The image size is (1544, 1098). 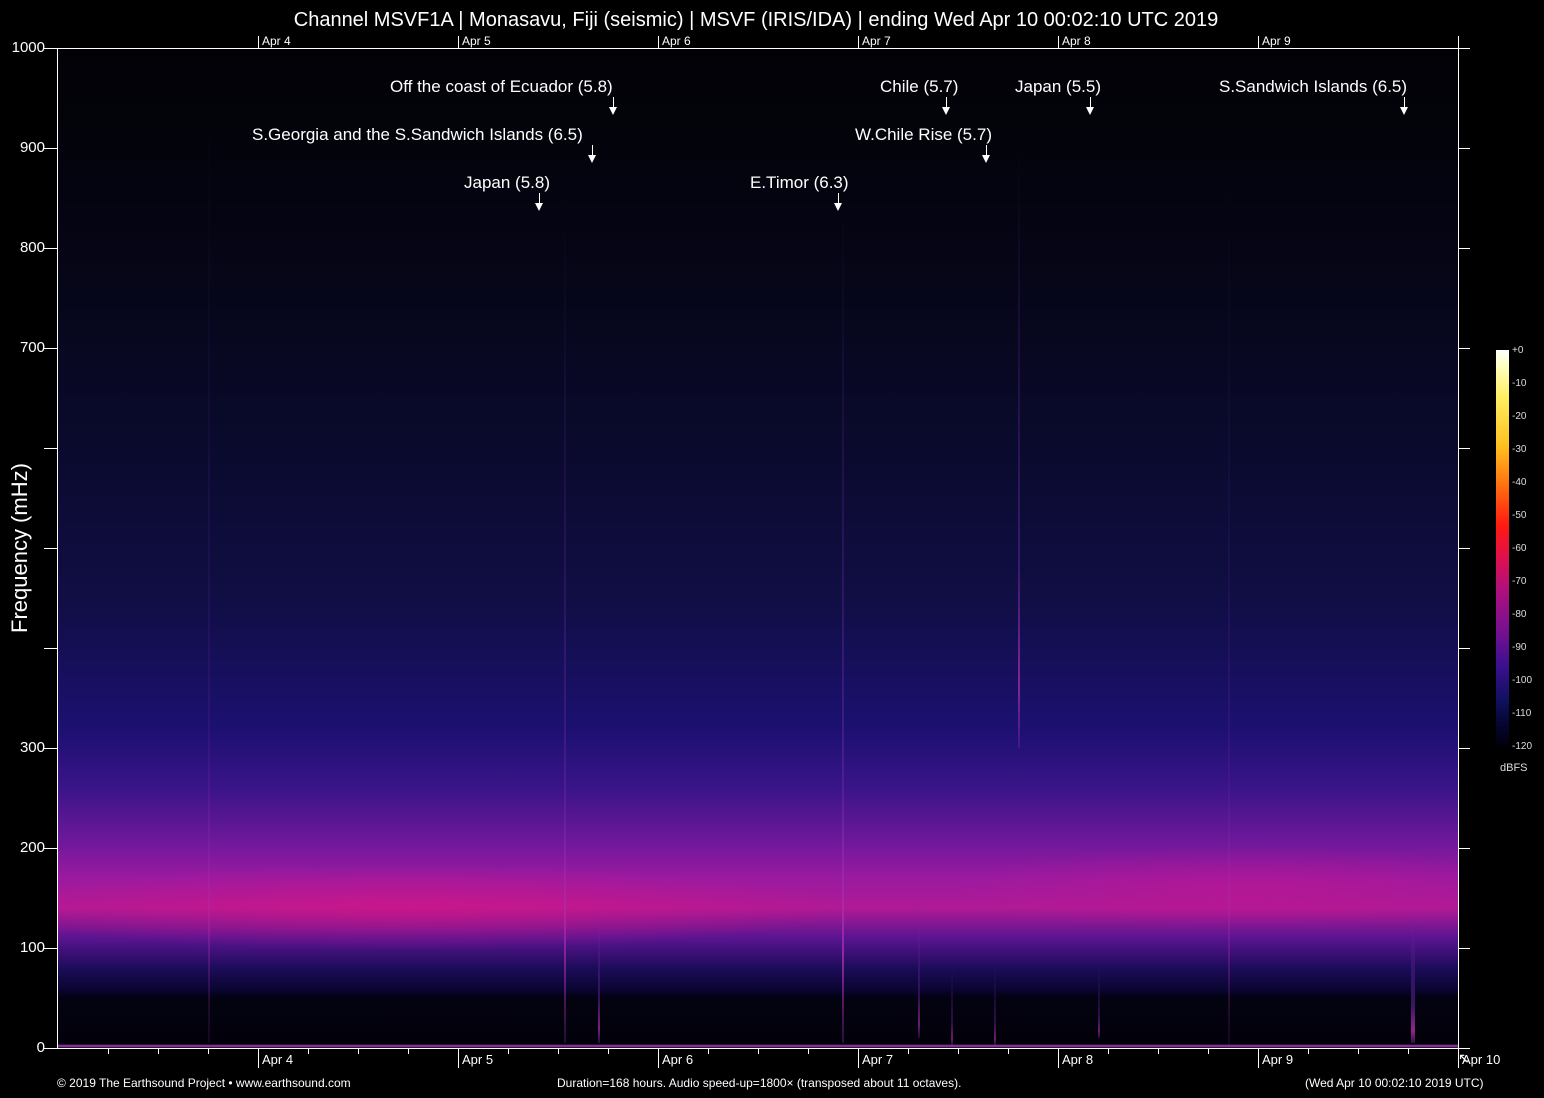 I want to click on colorbar-label: -80, so click(x=1519, y=614).